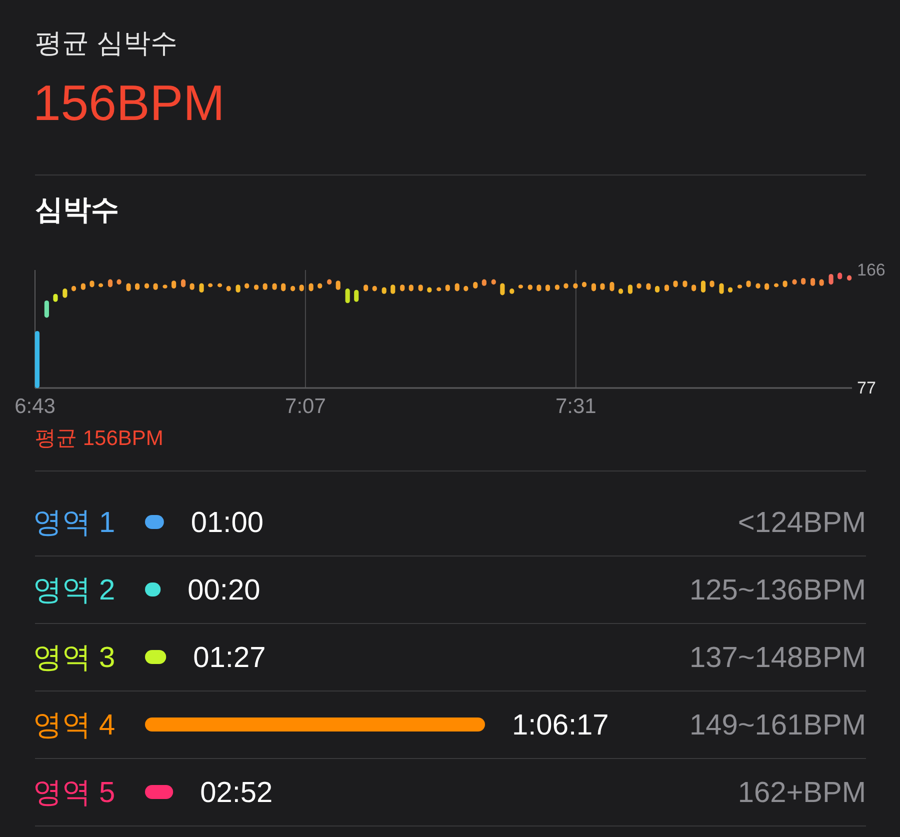  I want to click on text: <124BPM, so click(802, 523).